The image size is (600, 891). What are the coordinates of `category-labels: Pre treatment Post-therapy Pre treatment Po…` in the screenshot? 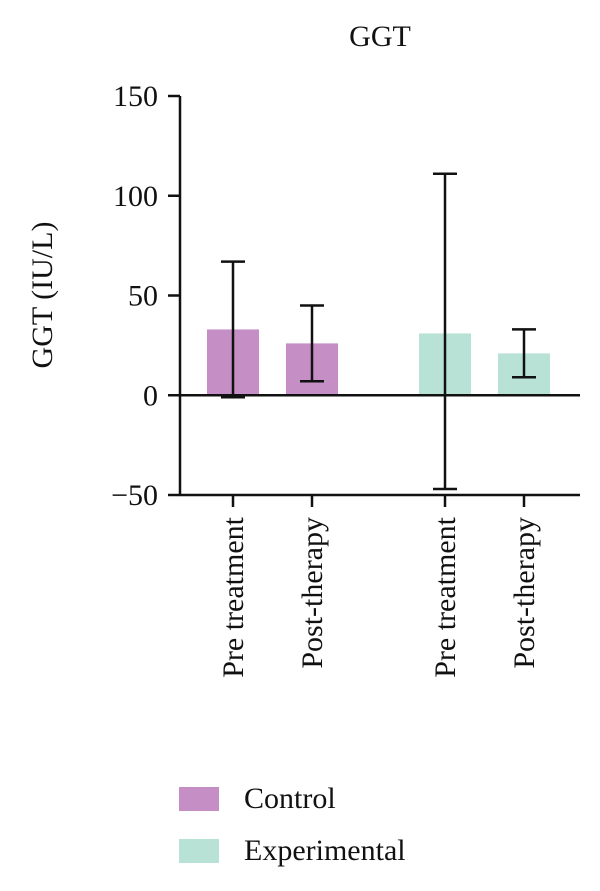 It's located at (379, 596).